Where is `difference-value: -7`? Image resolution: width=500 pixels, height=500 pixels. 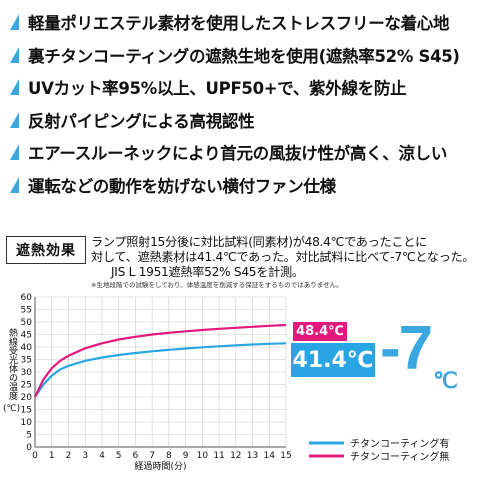 difference-value: -7 is located at coordinates (406, 348).